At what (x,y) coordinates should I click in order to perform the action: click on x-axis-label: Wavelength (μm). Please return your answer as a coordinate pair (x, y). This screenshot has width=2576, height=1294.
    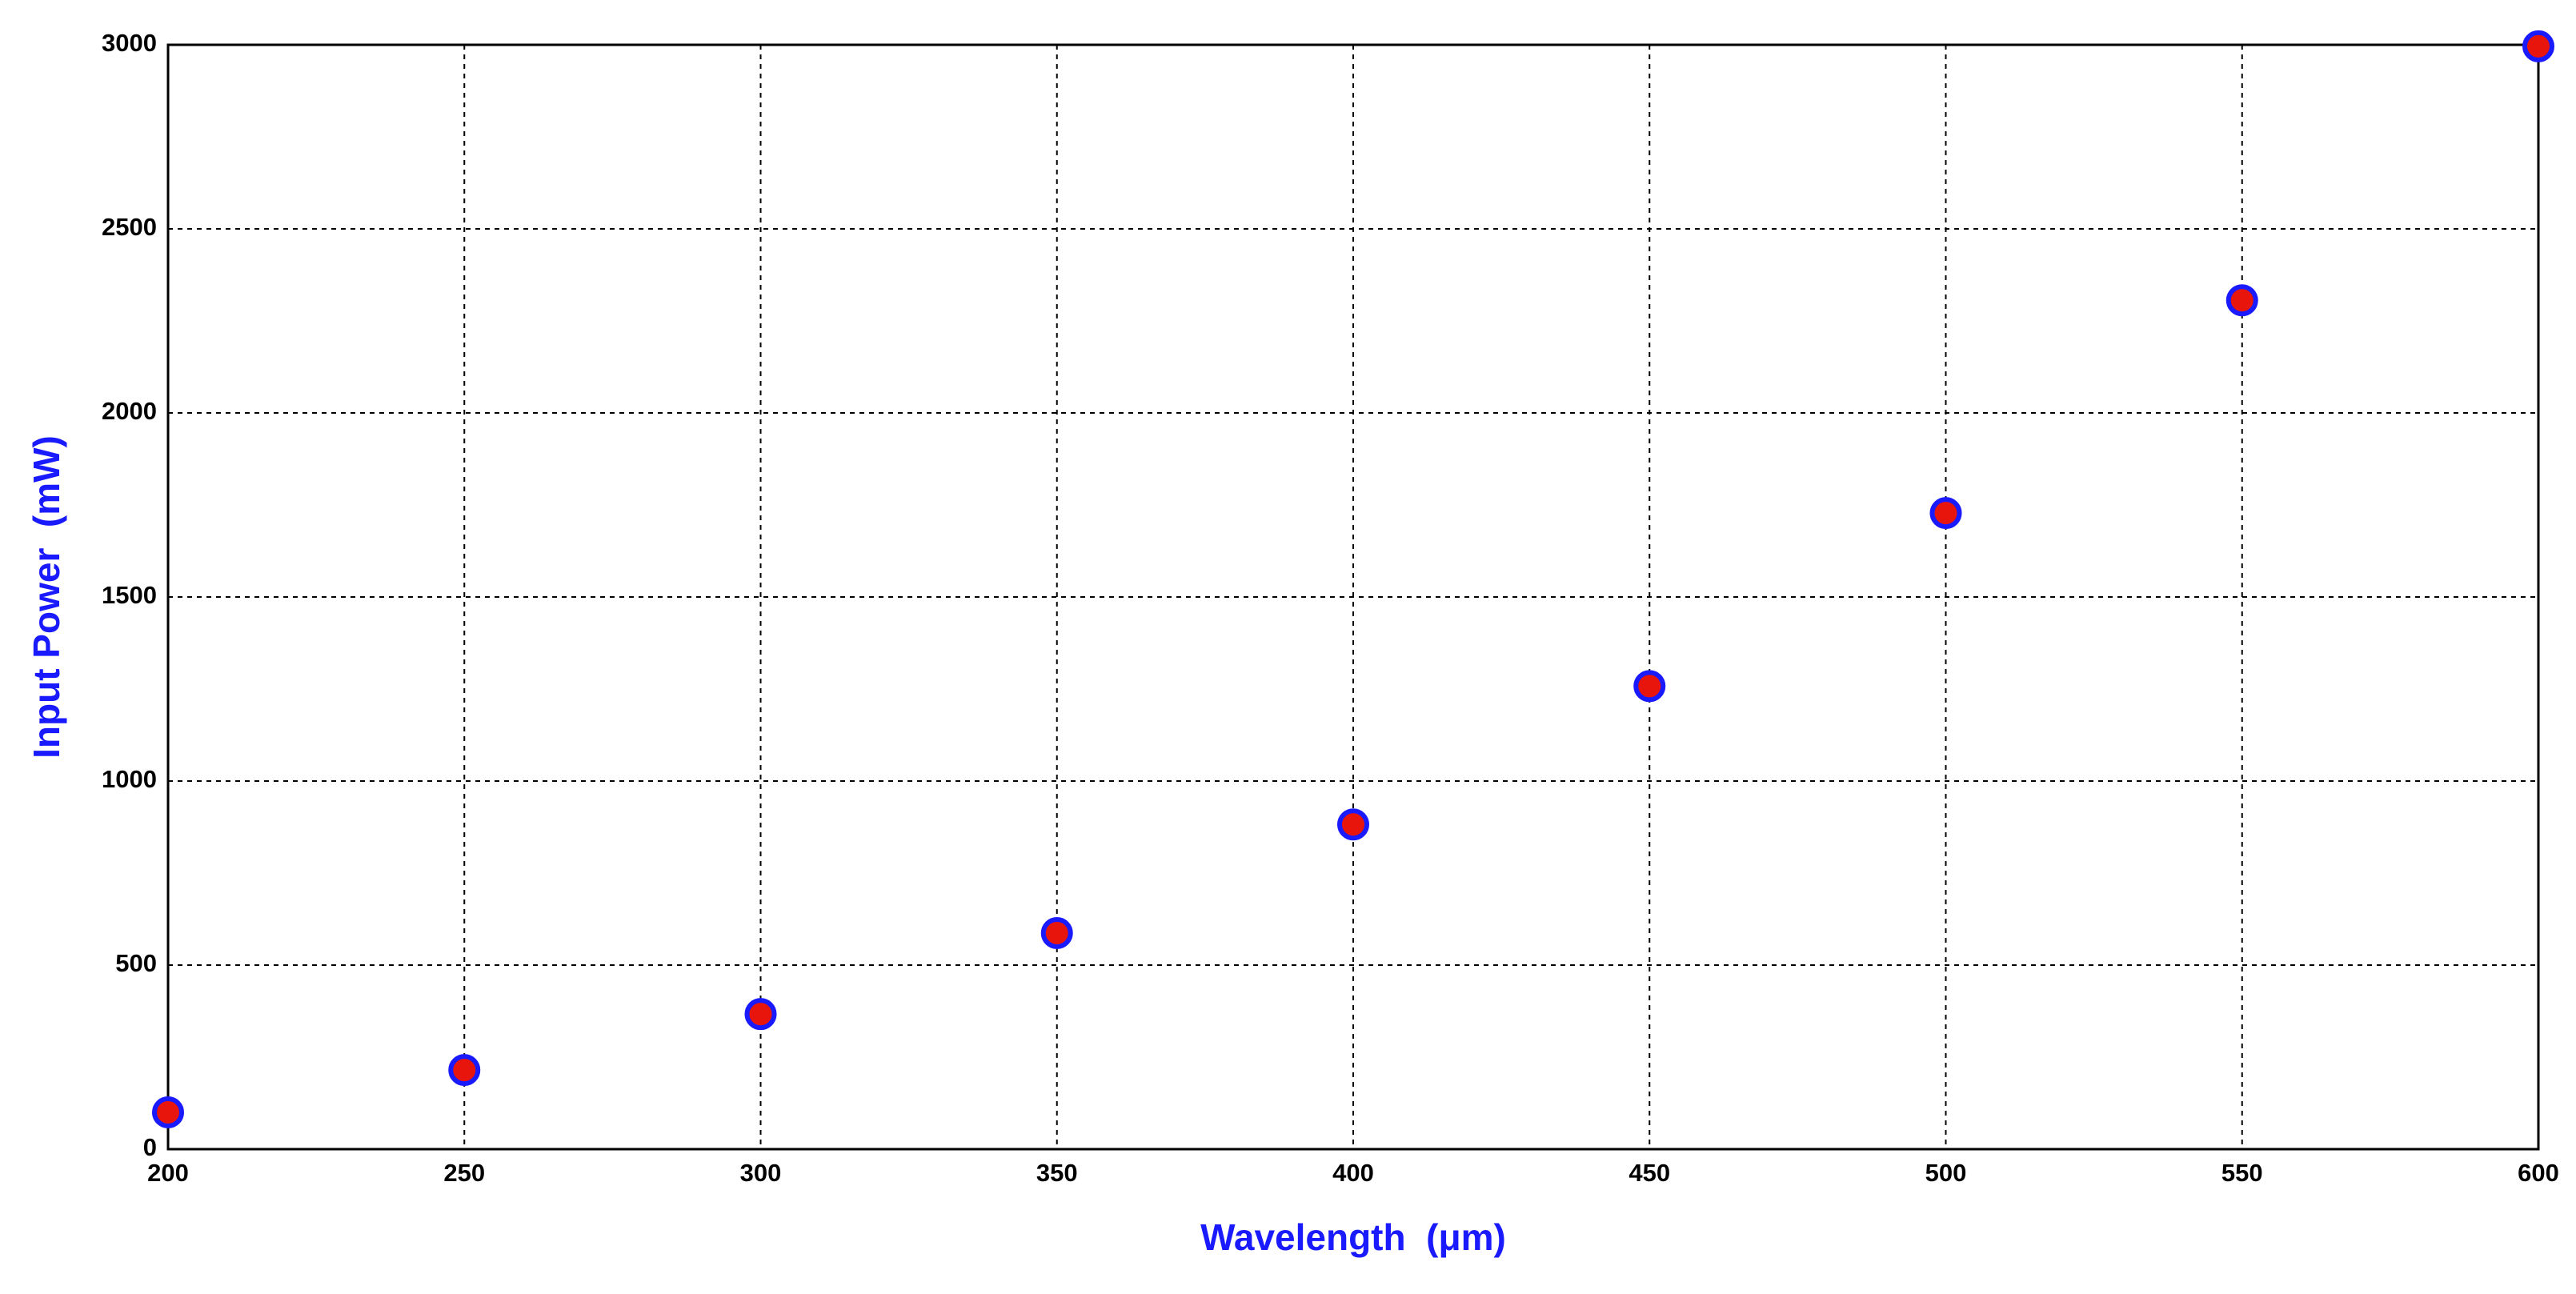
    Looking at the image, I should click on (1353, 1237).